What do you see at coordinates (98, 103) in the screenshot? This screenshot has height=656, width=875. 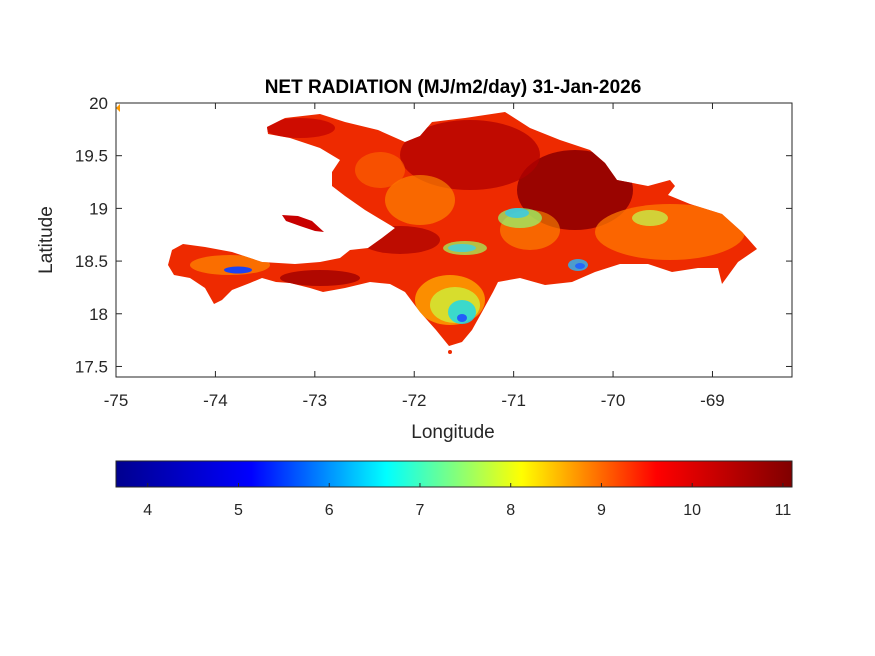 I see `y-tick-label: 20` at bounding box center [98, 103].